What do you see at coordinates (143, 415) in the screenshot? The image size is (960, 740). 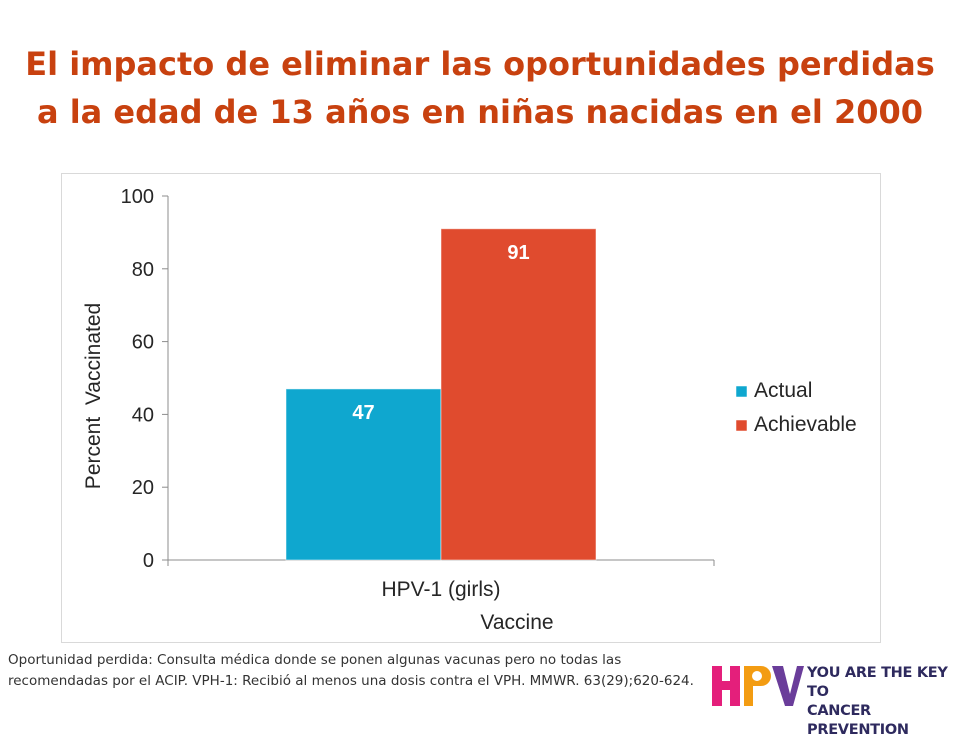 I see `y-tick-label: 40` at bounding box center [143, 415].